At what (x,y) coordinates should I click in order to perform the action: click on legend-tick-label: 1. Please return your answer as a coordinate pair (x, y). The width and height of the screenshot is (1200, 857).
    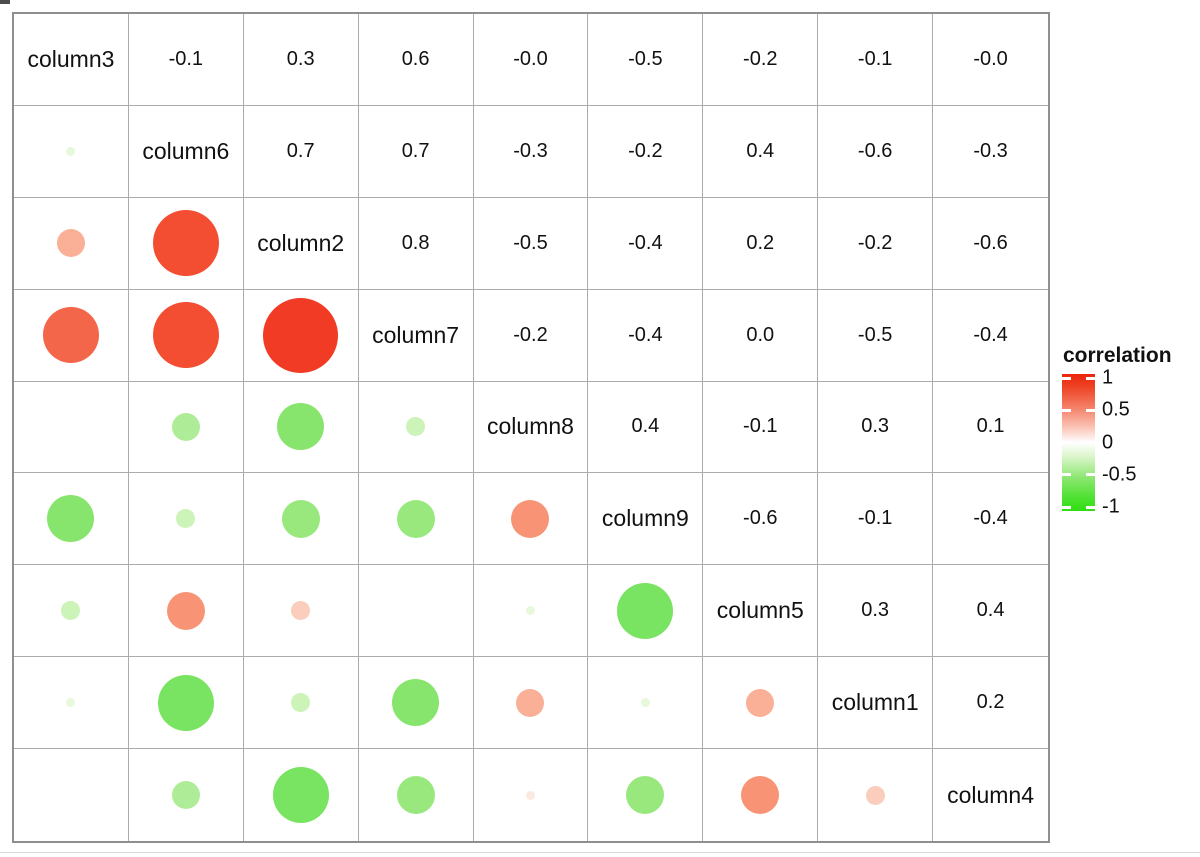
    Looking at the image, I should click on (1108, 377).